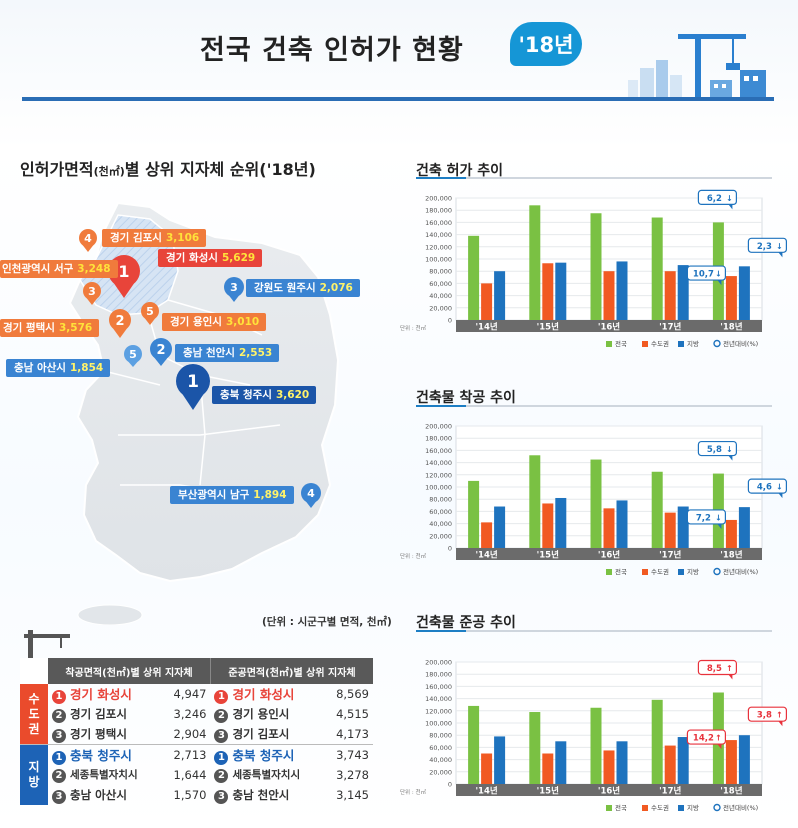  I want to click on table-row: 2 세종특별자치시 1,644 2 세종특별자치시 3,278, so click(196, 775).